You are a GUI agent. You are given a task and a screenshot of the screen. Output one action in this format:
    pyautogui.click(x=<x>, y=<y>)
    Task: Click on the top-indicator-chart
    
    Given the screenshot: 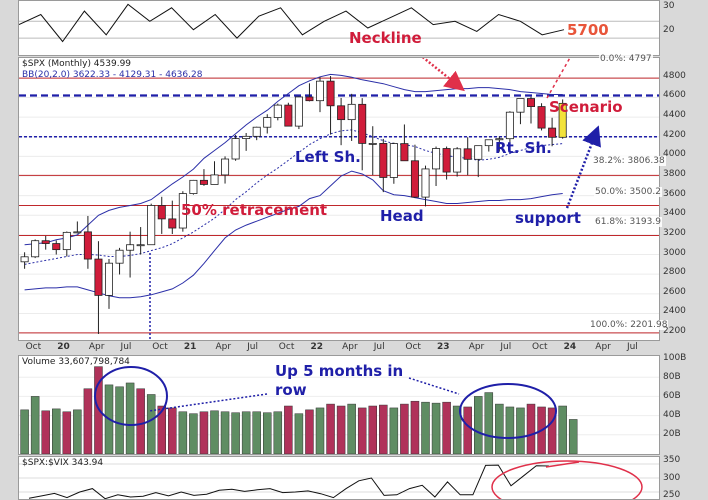 What is the action you would take?
    pyautogui.click(x=339, y=23)
    